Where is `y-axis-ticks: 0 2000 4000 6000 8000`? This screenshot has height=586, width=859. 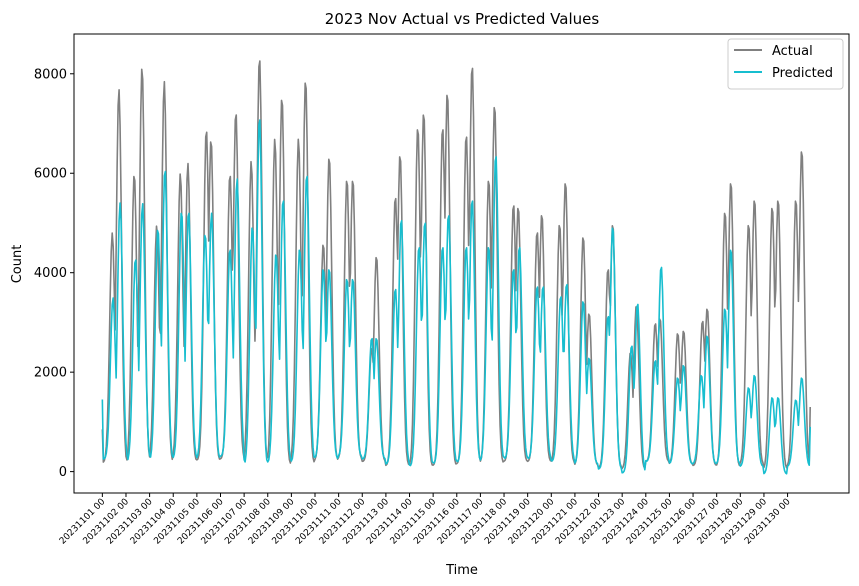
y-axis-ticks: 0 2000 4000 6000 8000 is located at coordinates (54, 273).